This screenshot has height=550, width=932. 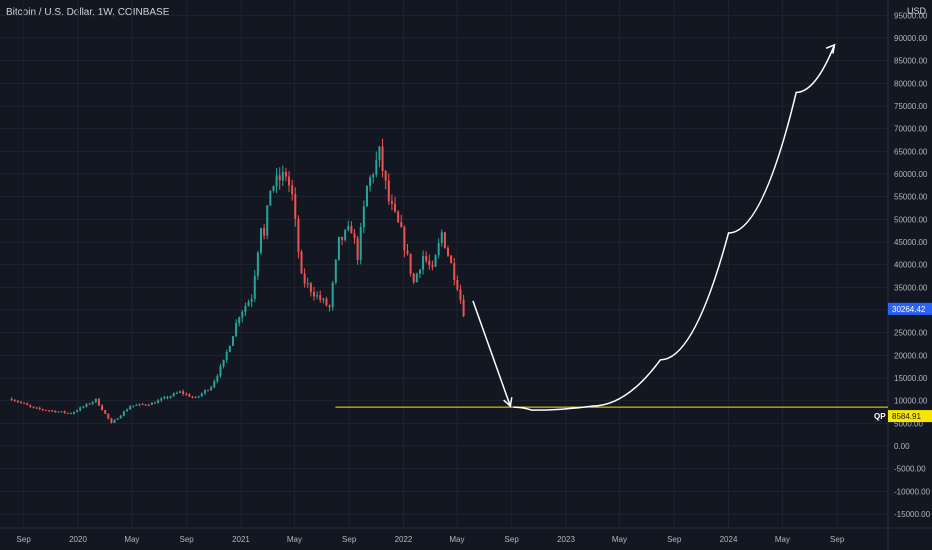 What do you see at coordinates (910, 469) in the screenshot?
I see `y-tick-label: -5000.00` at bounding box center [910, 469].